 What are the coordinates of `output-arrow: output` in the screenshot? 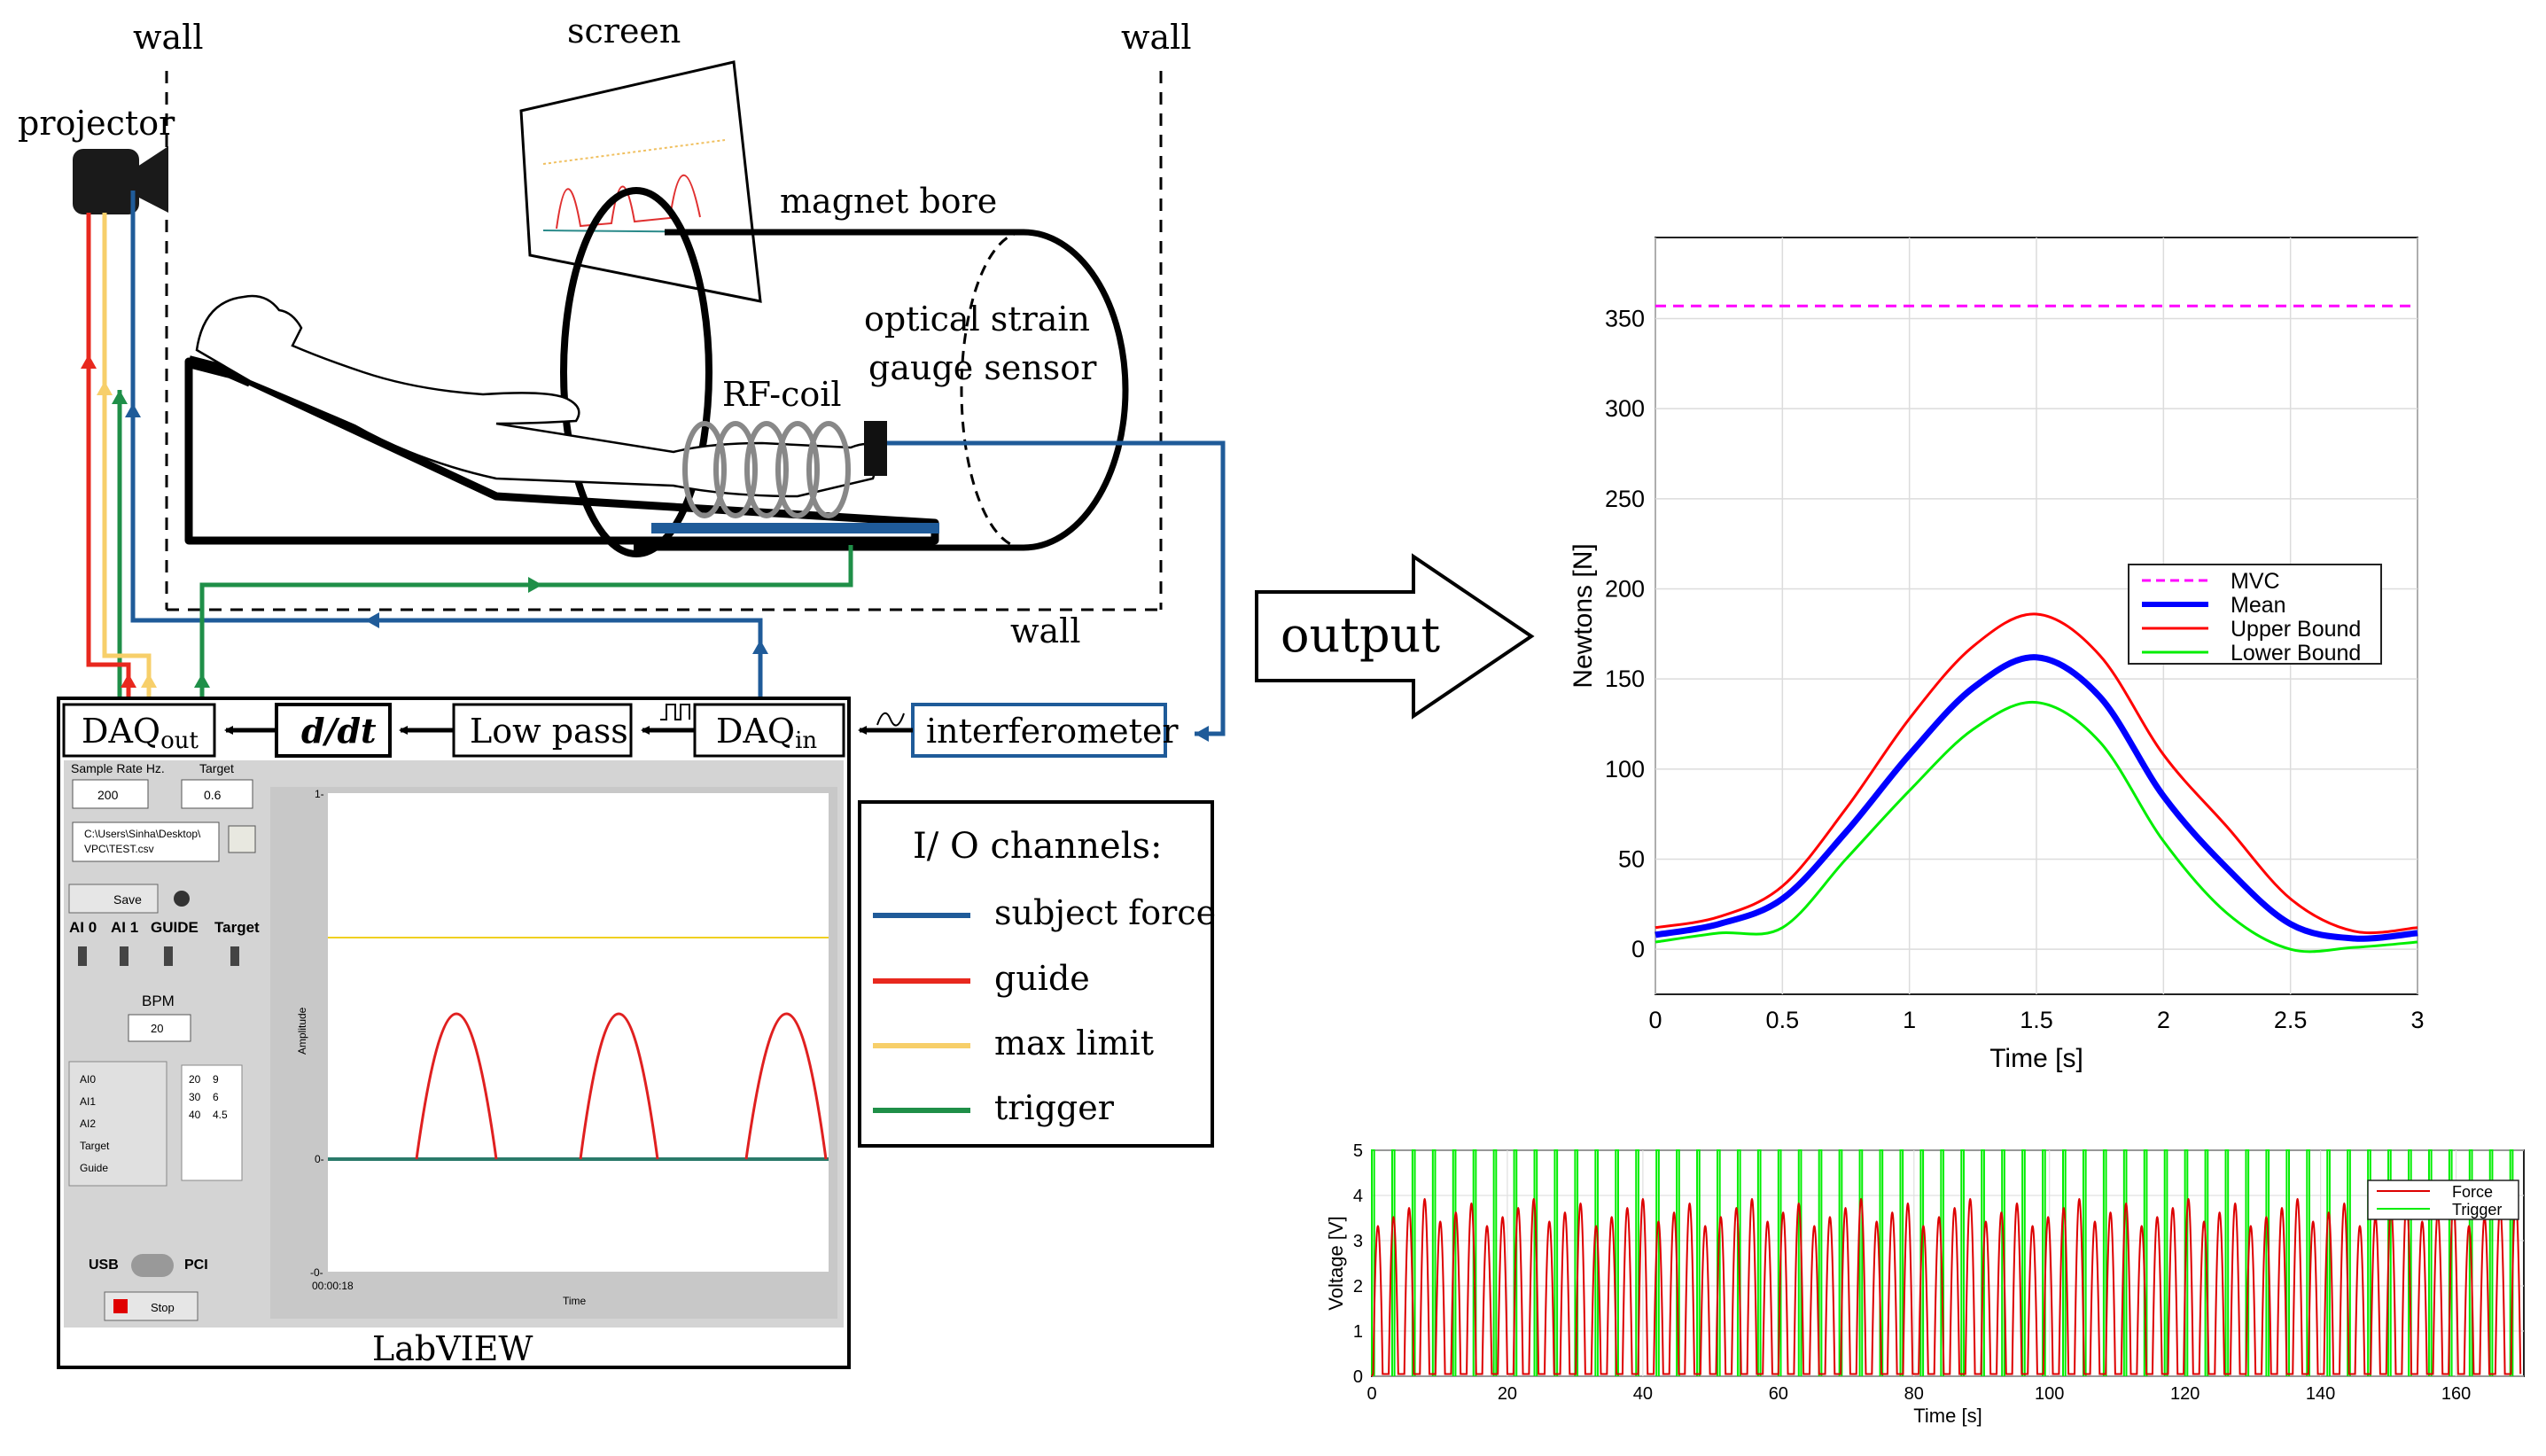 It's located at (1395, 636).